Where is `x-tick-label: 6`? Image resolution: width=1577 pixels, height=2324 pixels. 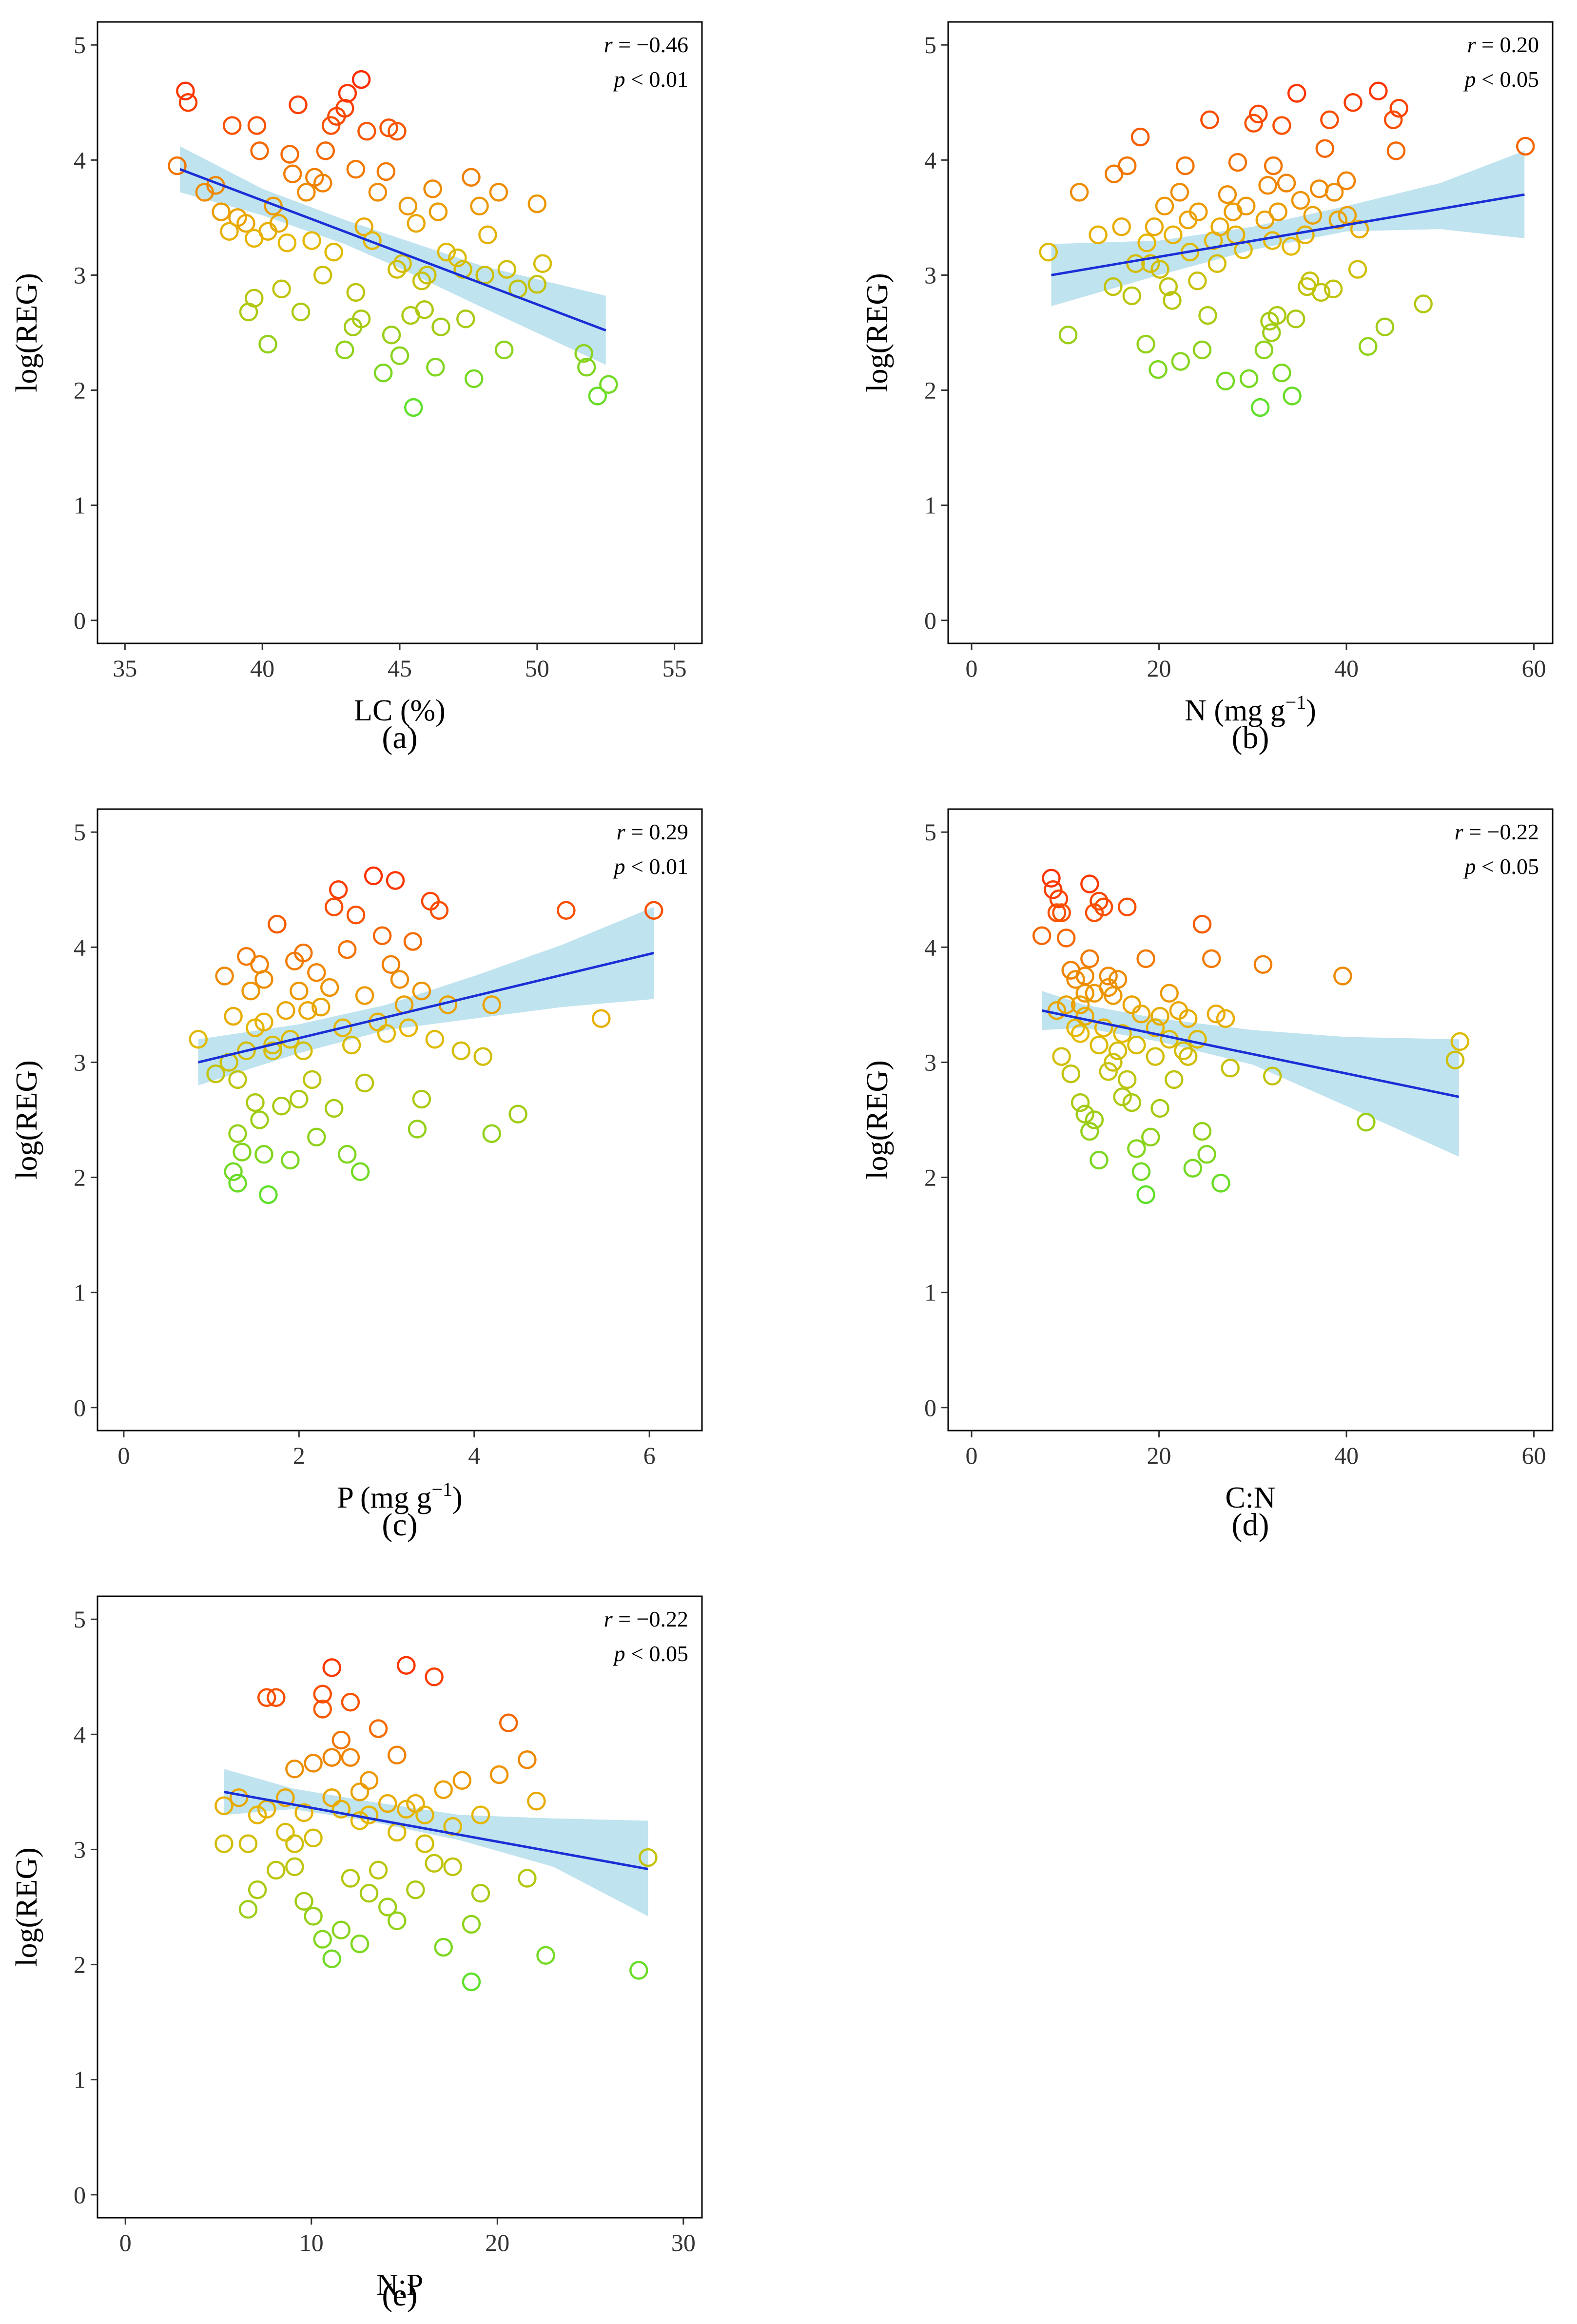 x-tick-label: 6 is located at coordinates (649, 1455).